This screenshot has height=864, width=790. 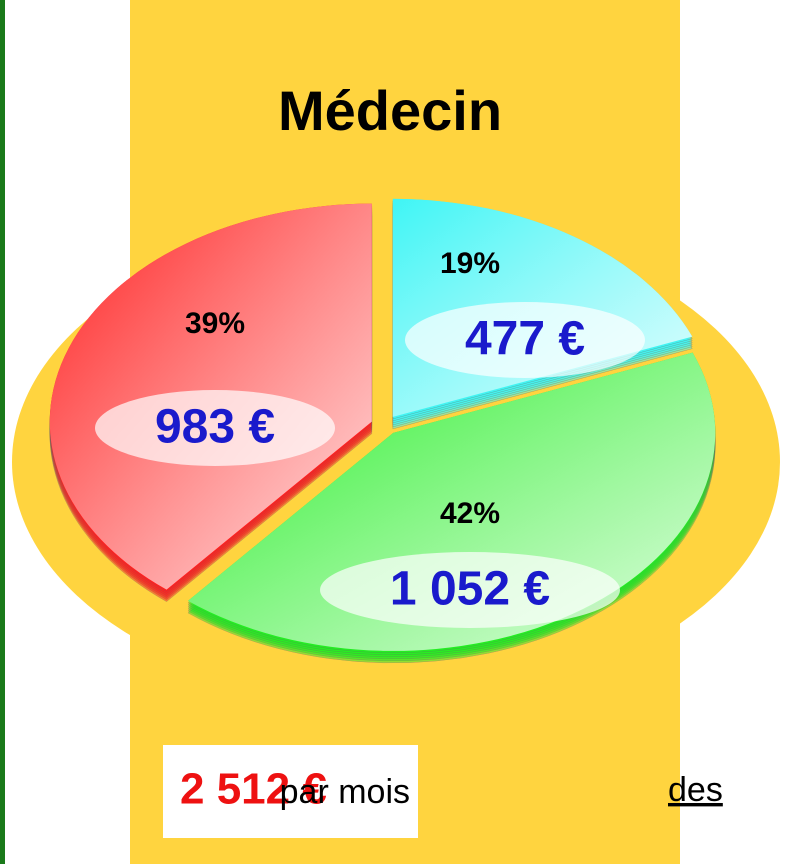 I want to click on total-box, so click(x=290, y=791).